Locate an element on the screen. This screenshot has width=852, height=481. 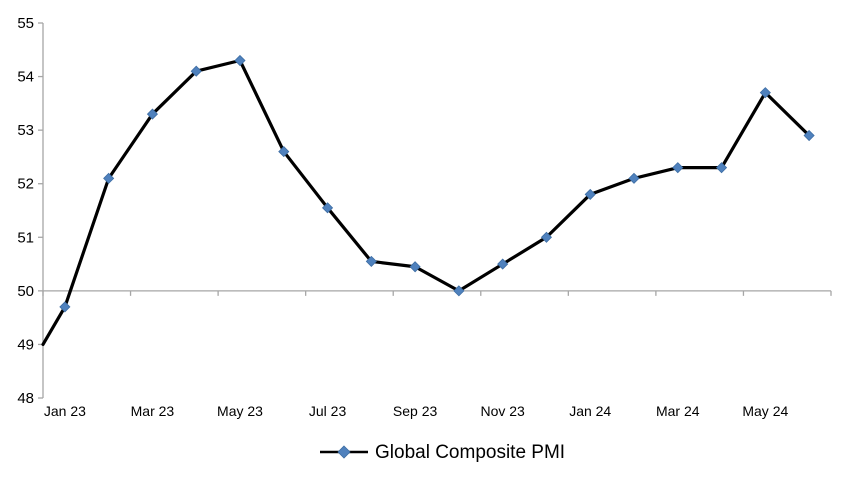
x-axis-label: Jan 23 is located at coordinates (65, 411).